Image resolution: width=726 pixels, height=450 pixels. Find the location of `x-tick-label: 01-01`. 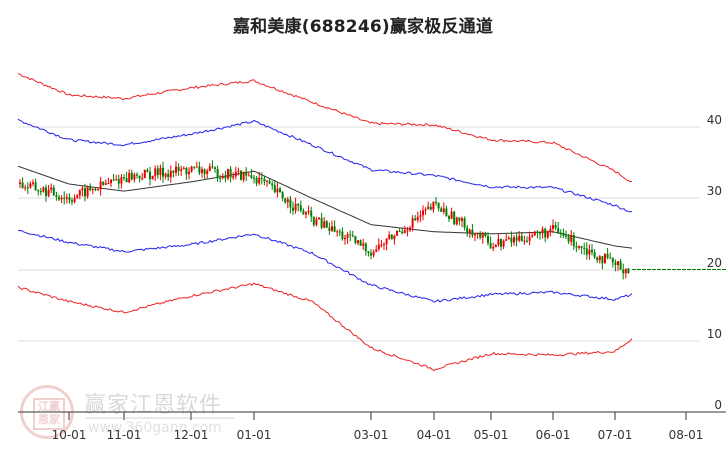

x-tick-label: 01-01 is located at coordinates (254, 435).